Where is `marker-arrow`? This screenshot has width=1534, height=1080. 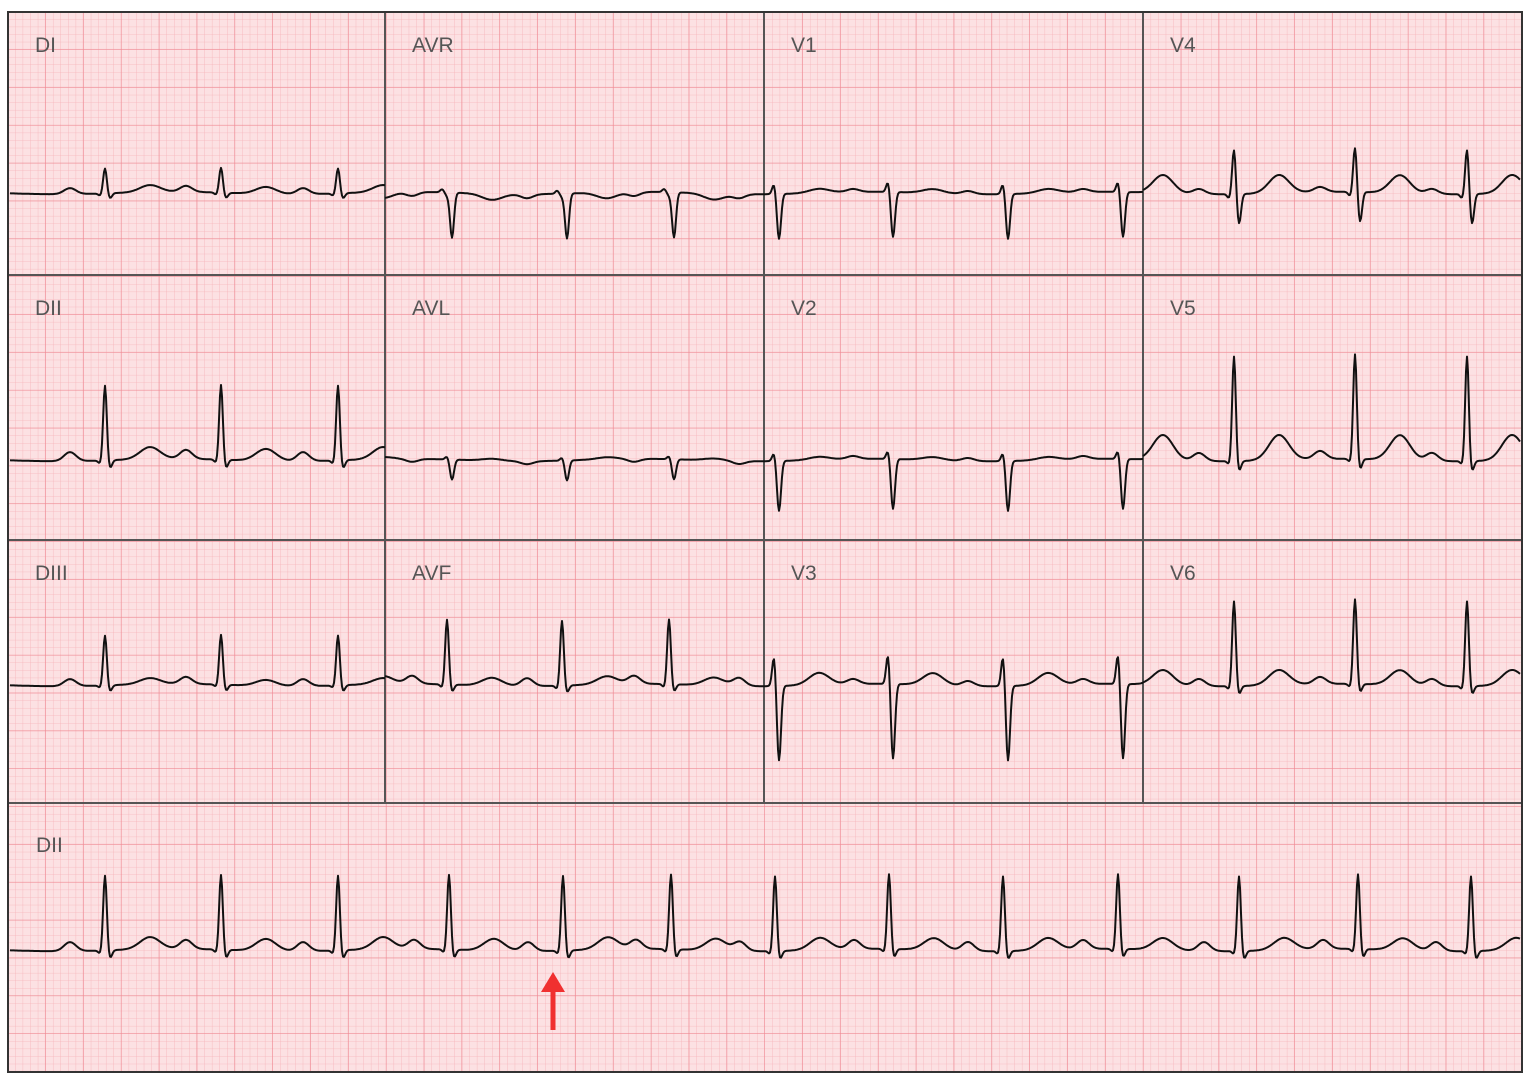 marker-arrow is located at coordinates (553, 1001).